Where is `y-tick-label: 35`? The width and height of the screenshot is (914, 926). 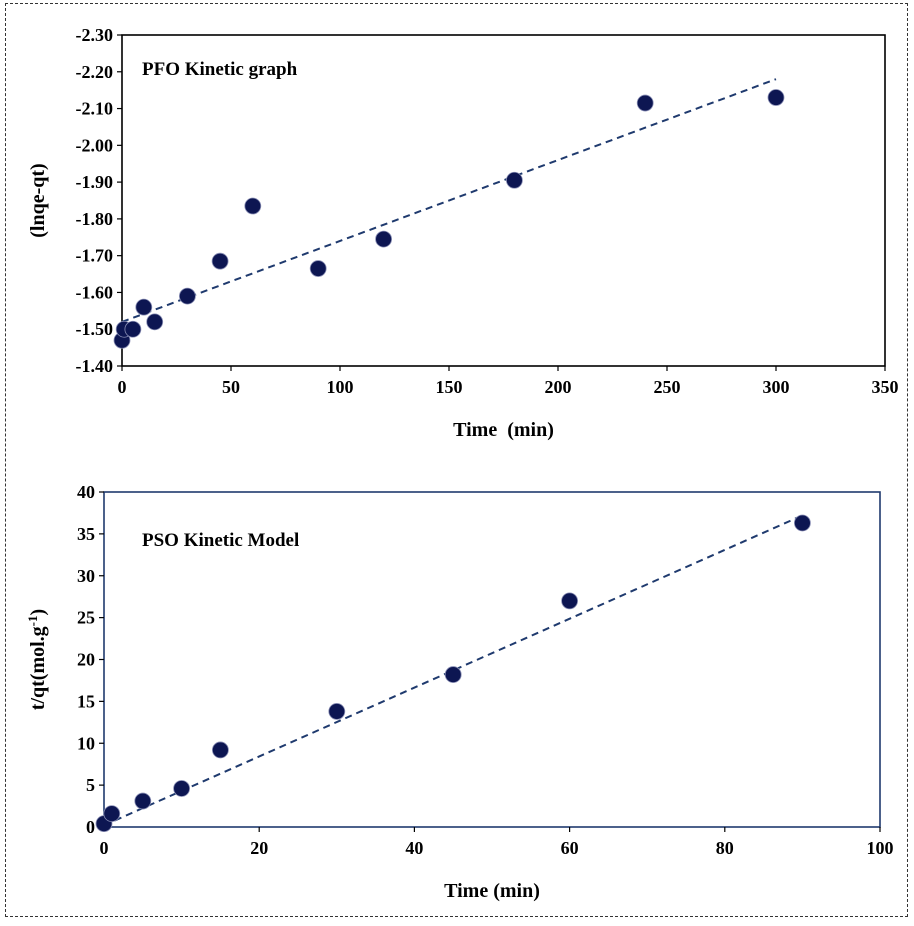 y-tick-label: 35 is located at coordinates (86, 534).